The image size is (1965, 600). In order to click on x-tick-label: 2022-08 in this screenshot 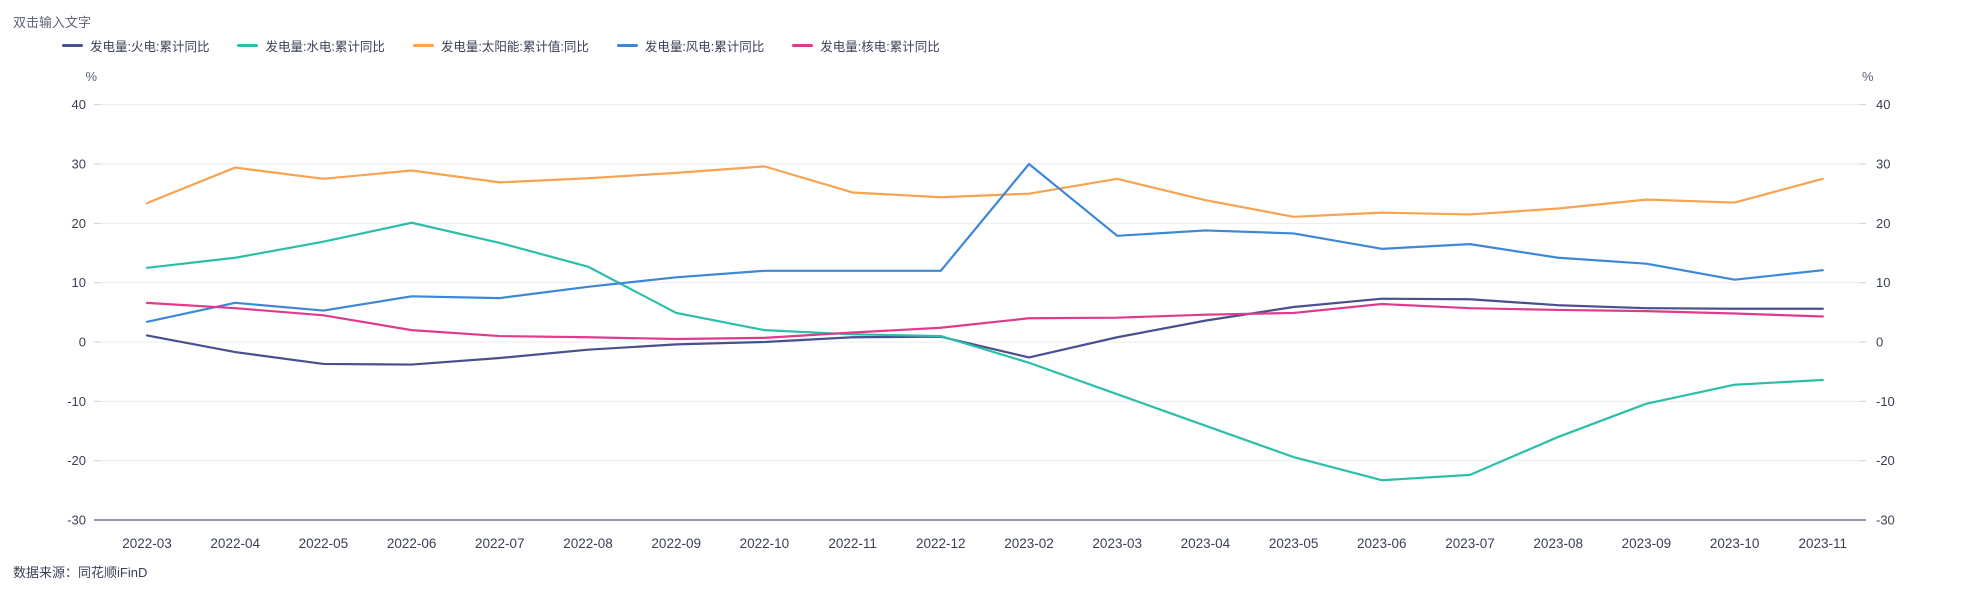, I will do `click(588, 543)`.